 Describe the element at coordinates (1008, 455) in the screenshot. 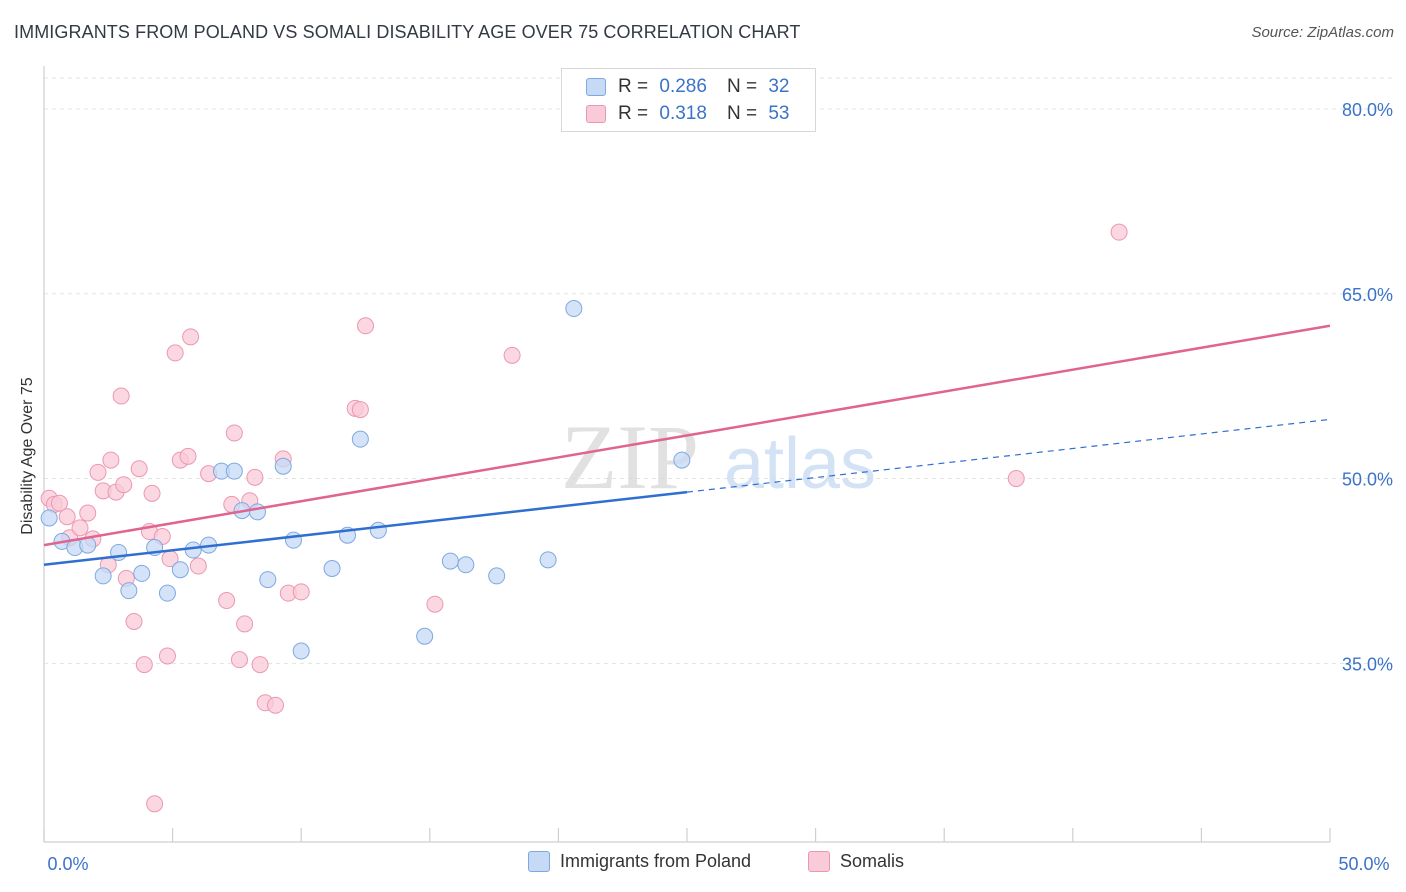

I see `poland-trend-extension` at that location.